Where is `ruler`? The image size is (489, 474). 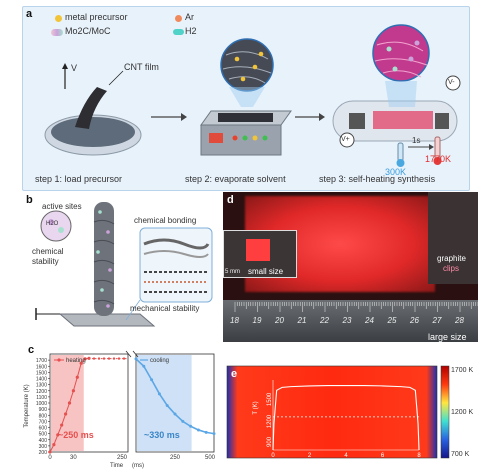 ruler is located at coordinates (350, 321).